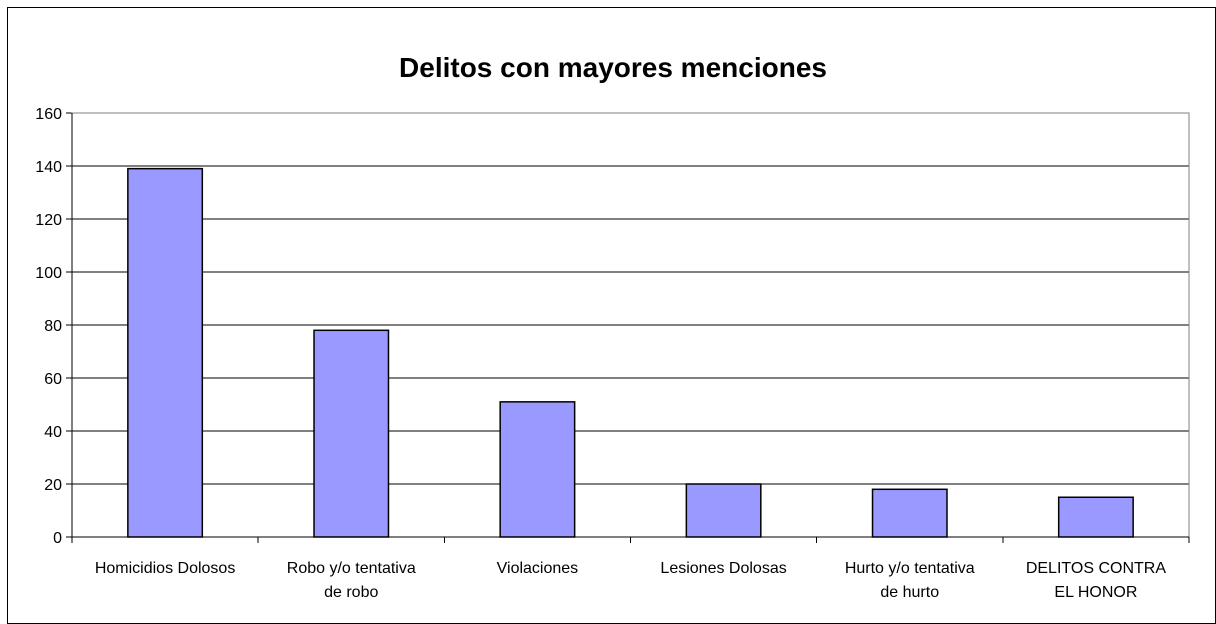 The width and height of the screenshot is (1216, 624). What do you see at coordinates (1095, 592) in the screenshot?
I see `x-tick-label: EL HONOR` at bounding box center [1095, 592].